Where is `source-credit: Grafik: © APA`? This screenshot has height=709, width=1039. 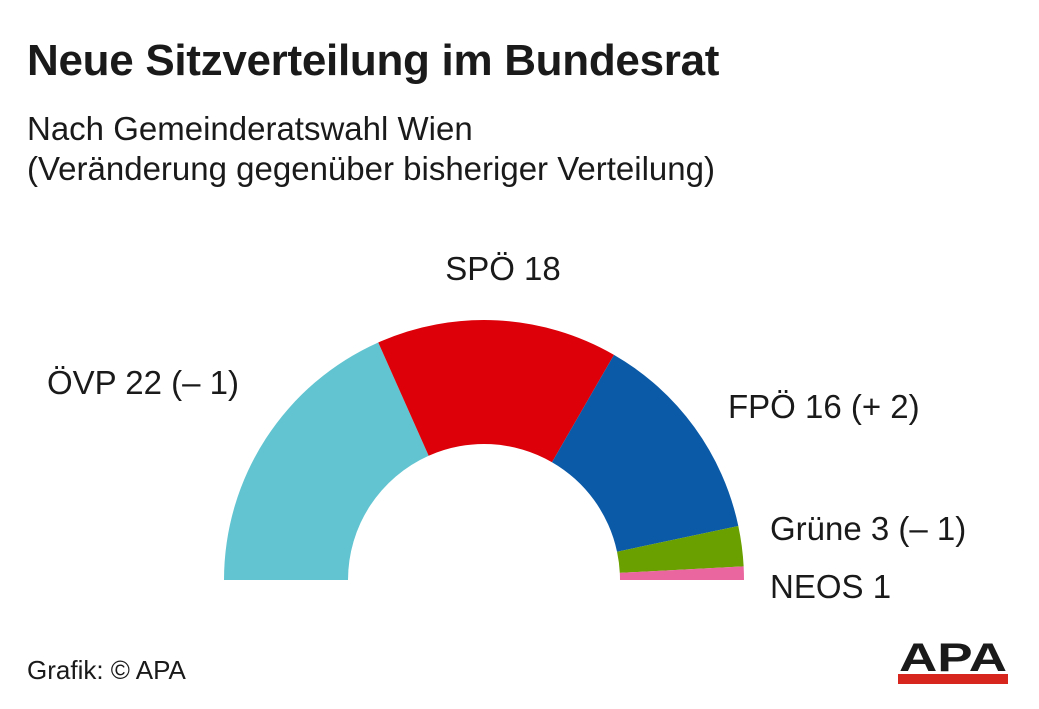 source-credit: Grafik: © APA is located at coordinates (106, 670).